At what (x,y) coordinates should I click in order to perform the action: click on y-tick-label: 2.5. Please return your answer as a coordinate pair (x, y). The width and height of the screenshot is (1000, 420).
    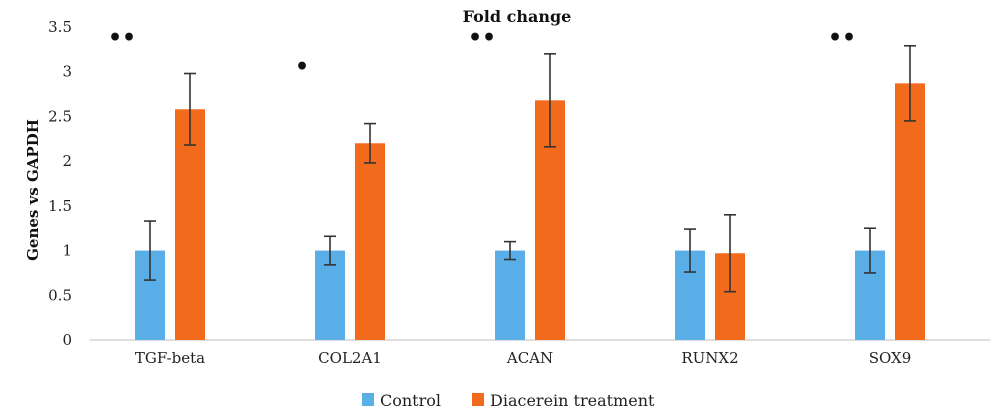
    Looking at the image, I should click on (60, 116).